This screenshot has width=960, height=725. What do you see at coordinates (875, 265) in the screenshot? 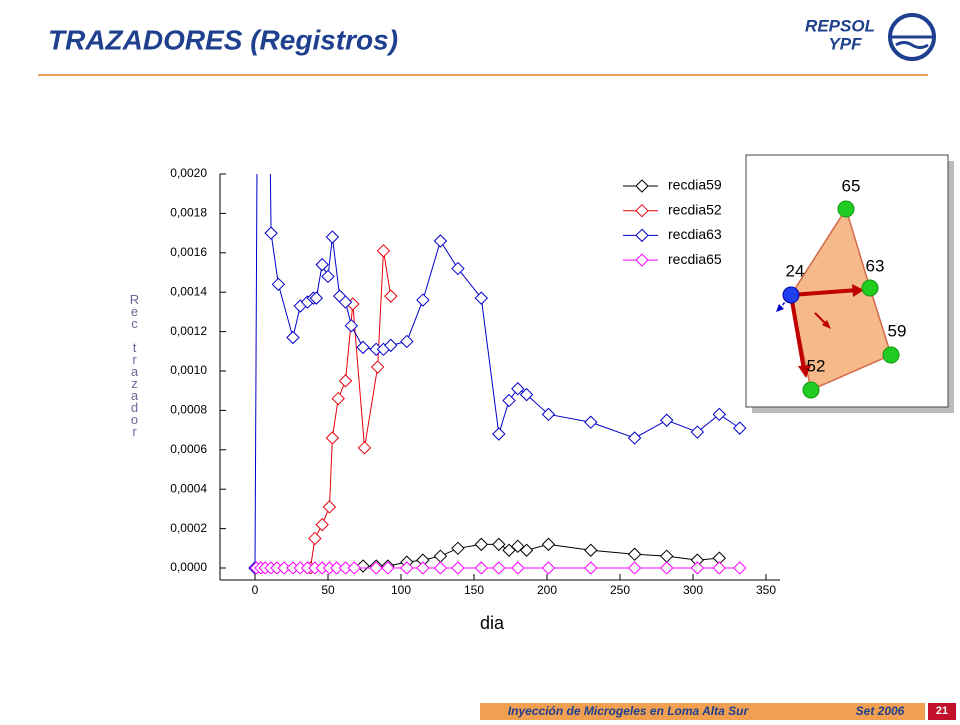
I see `well-label: 63` at bounding box center [875, 265].